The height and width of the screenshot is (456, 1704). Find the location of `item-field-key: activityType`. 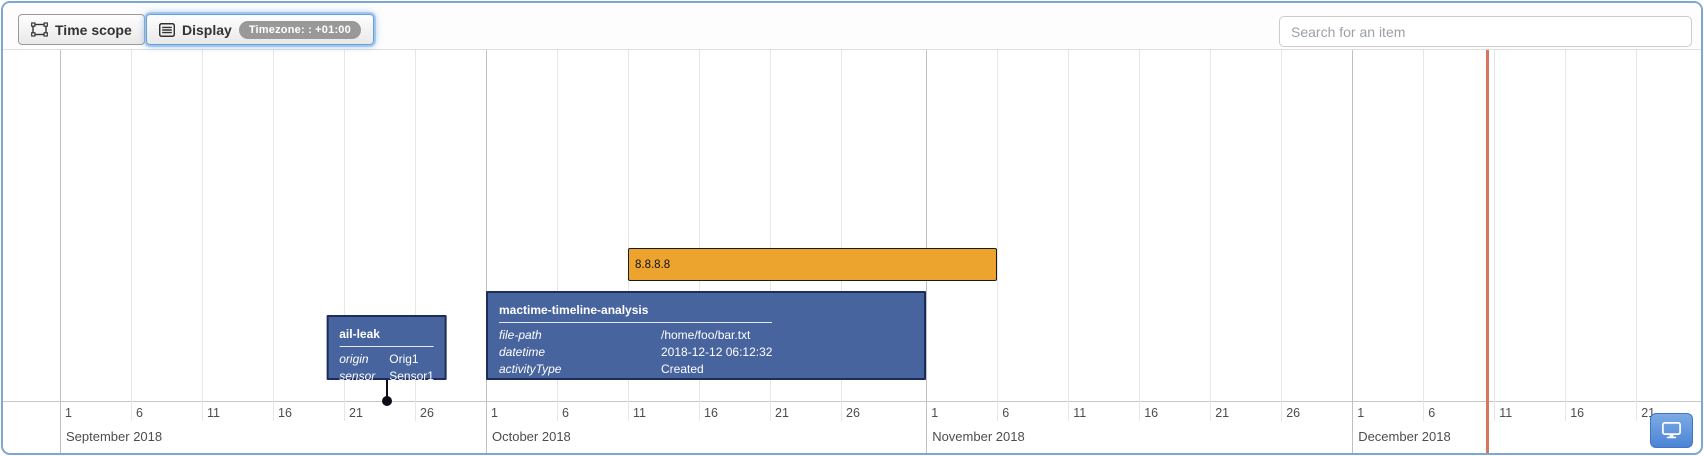

item-field-key: activityType is located at coordinates (530, 369).